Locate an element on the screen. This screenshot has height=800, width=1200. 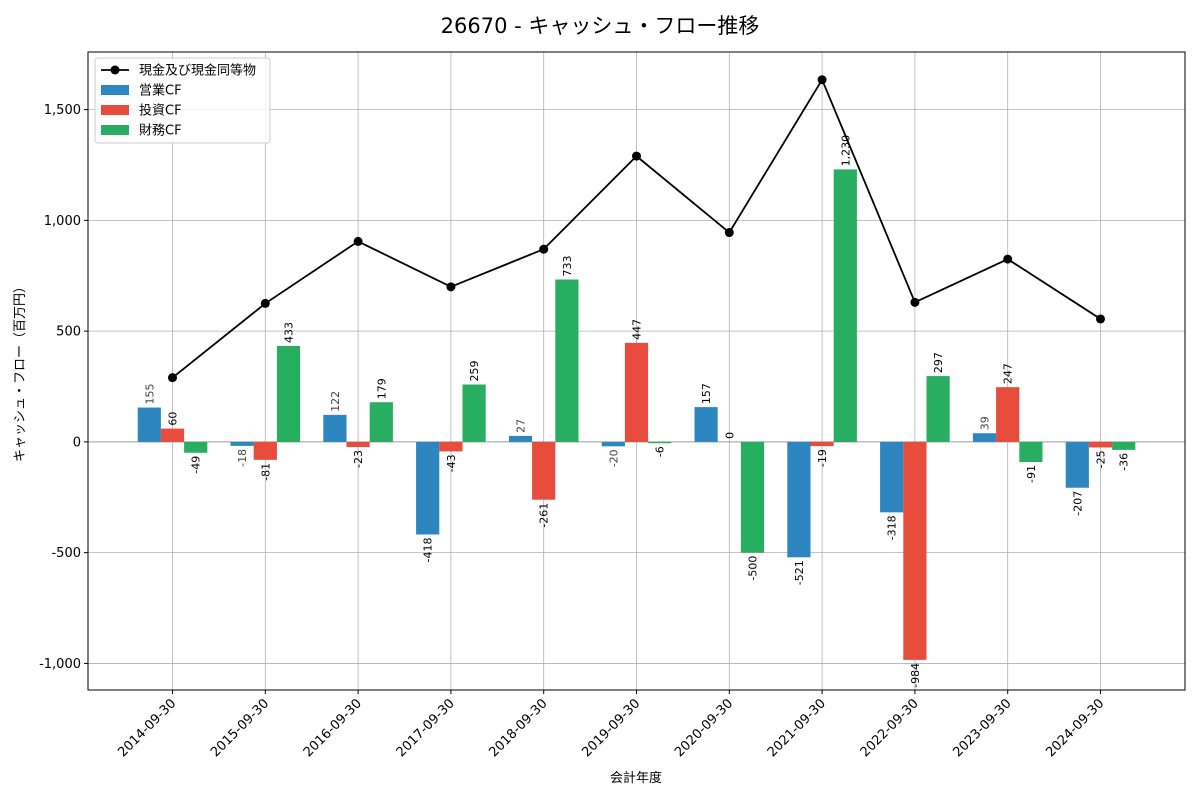
legend-label: 現金及び現金同等物 is located at coordinates (197, 71).